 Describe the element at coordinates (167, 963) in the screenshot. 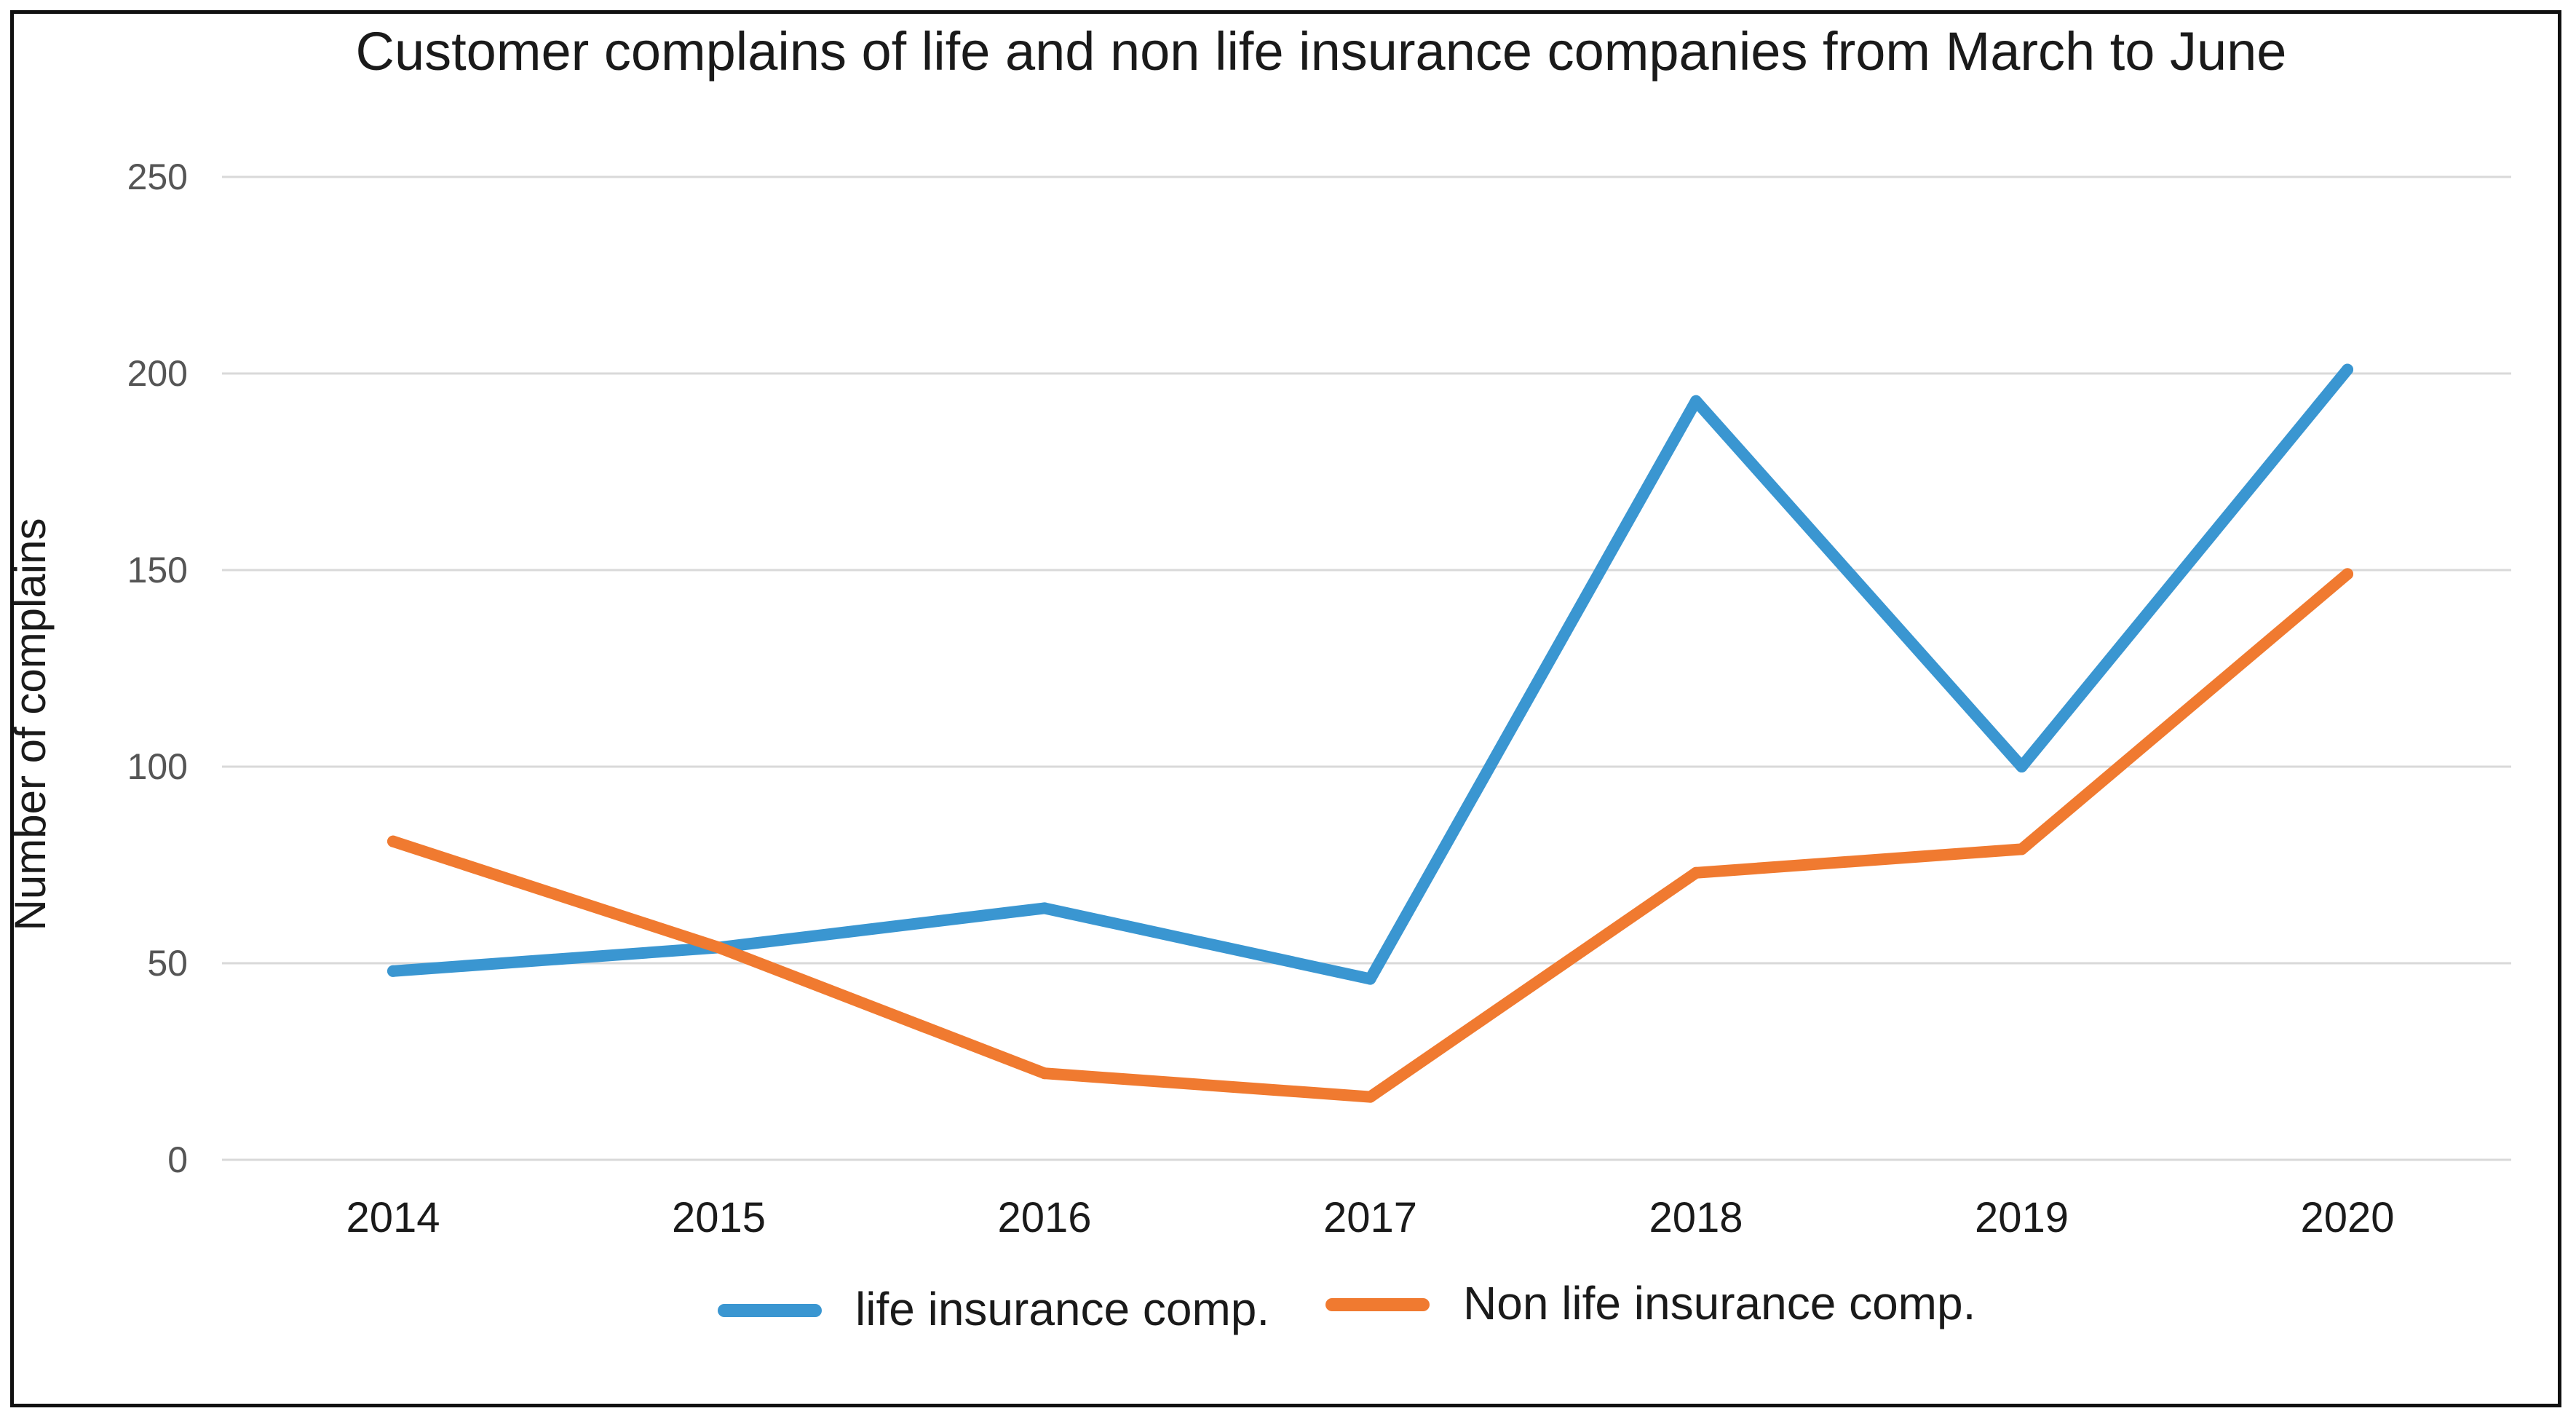

I see `y-tick-label: 50` at that location.